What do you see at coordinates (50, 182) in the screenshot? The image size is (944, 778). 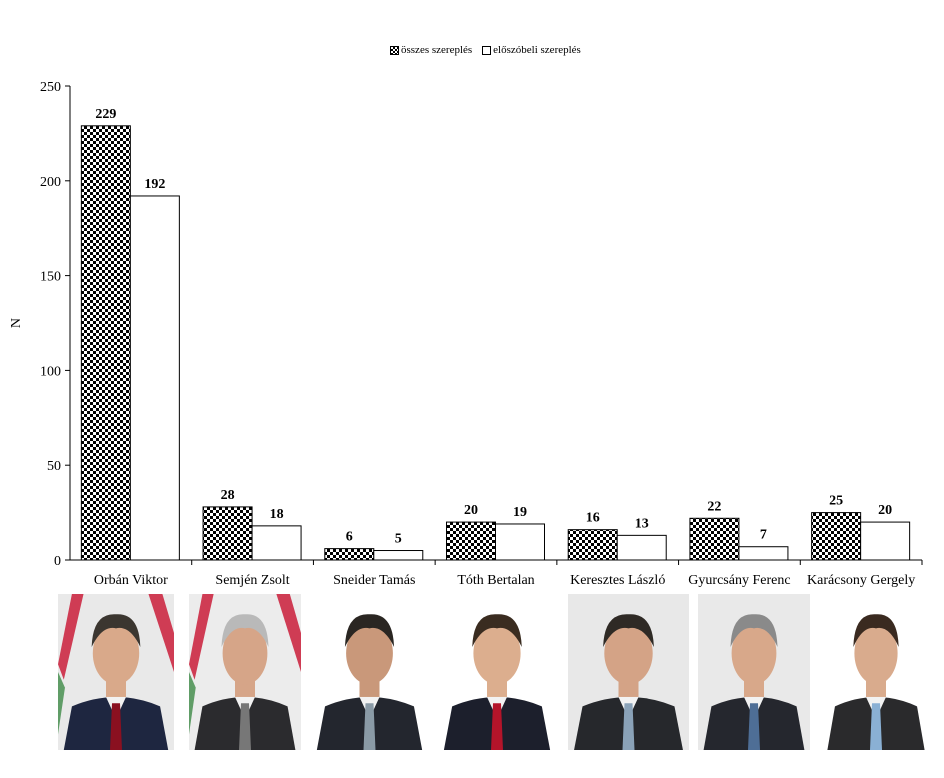 I see `y-tick-label: 200` at bounding box center [50, 182].